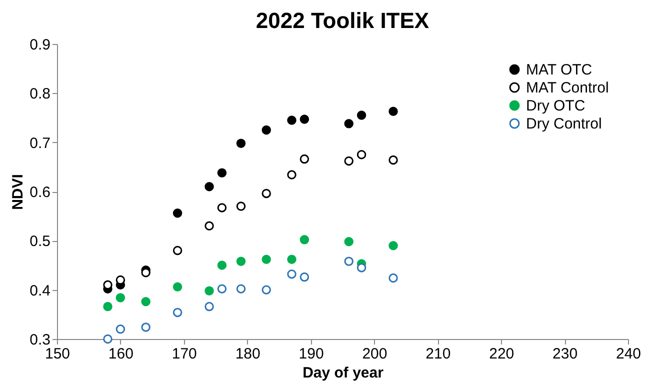 The height and width of the screenshot is (390, 671). Describe the element at coordinates (501, 354) in the screenshot. I see `x-tick-label: 220` at that location.